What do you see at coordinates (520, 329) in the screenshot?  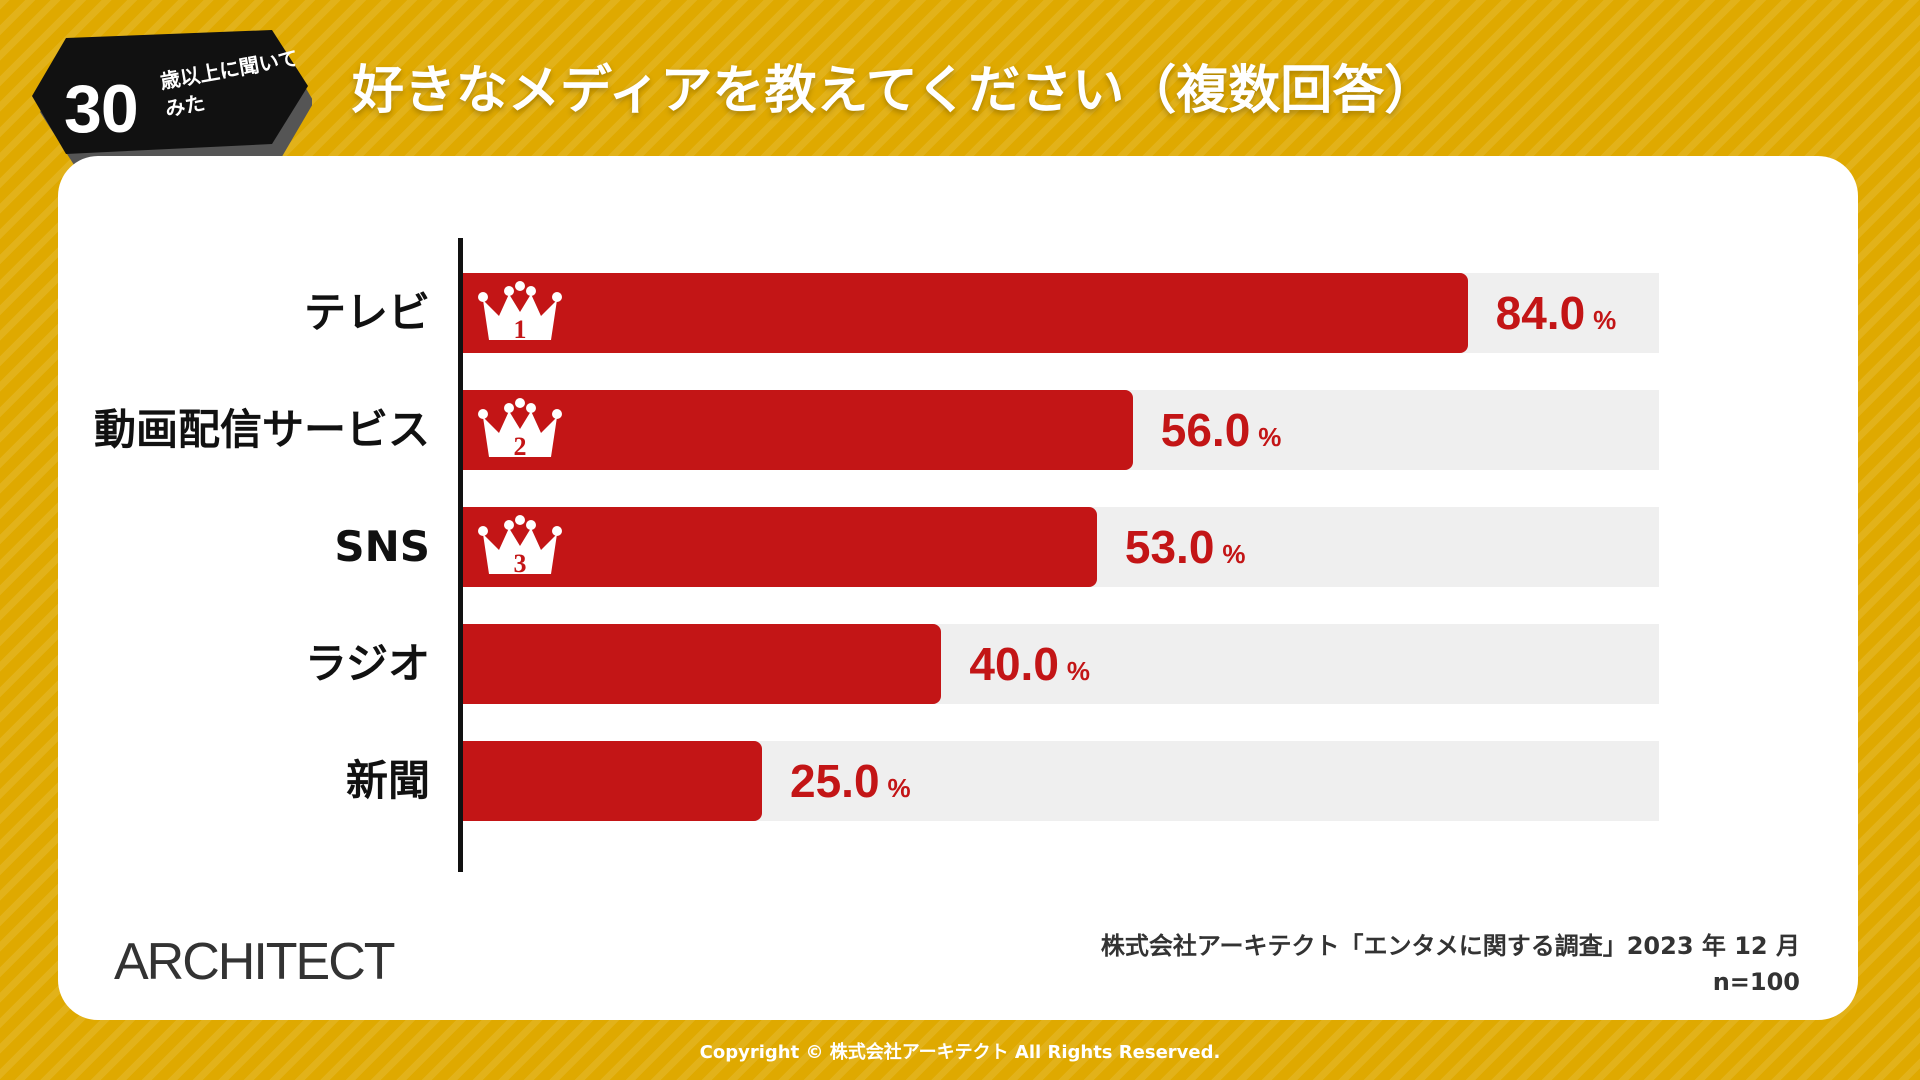 I see `rank-number: 1` at bounding box center [520, 329].